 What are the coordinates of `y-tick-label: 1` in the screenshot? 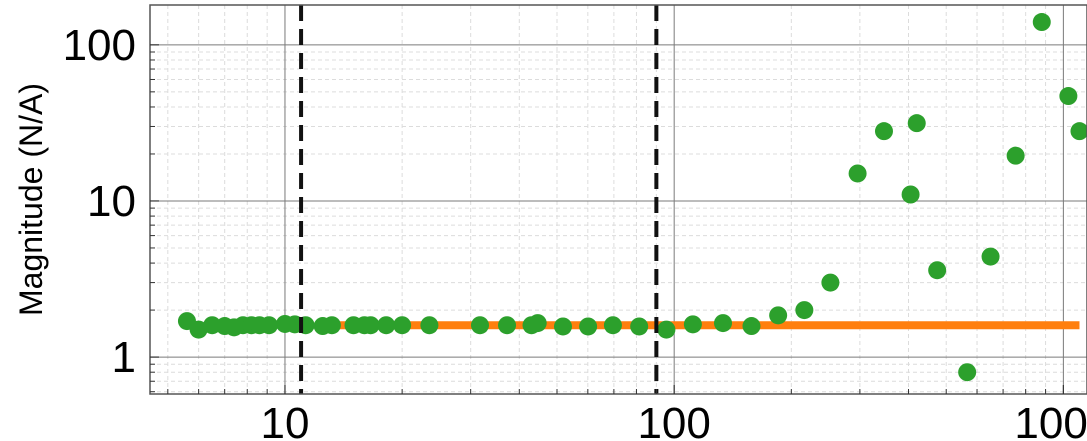 It's located at (124, 357).